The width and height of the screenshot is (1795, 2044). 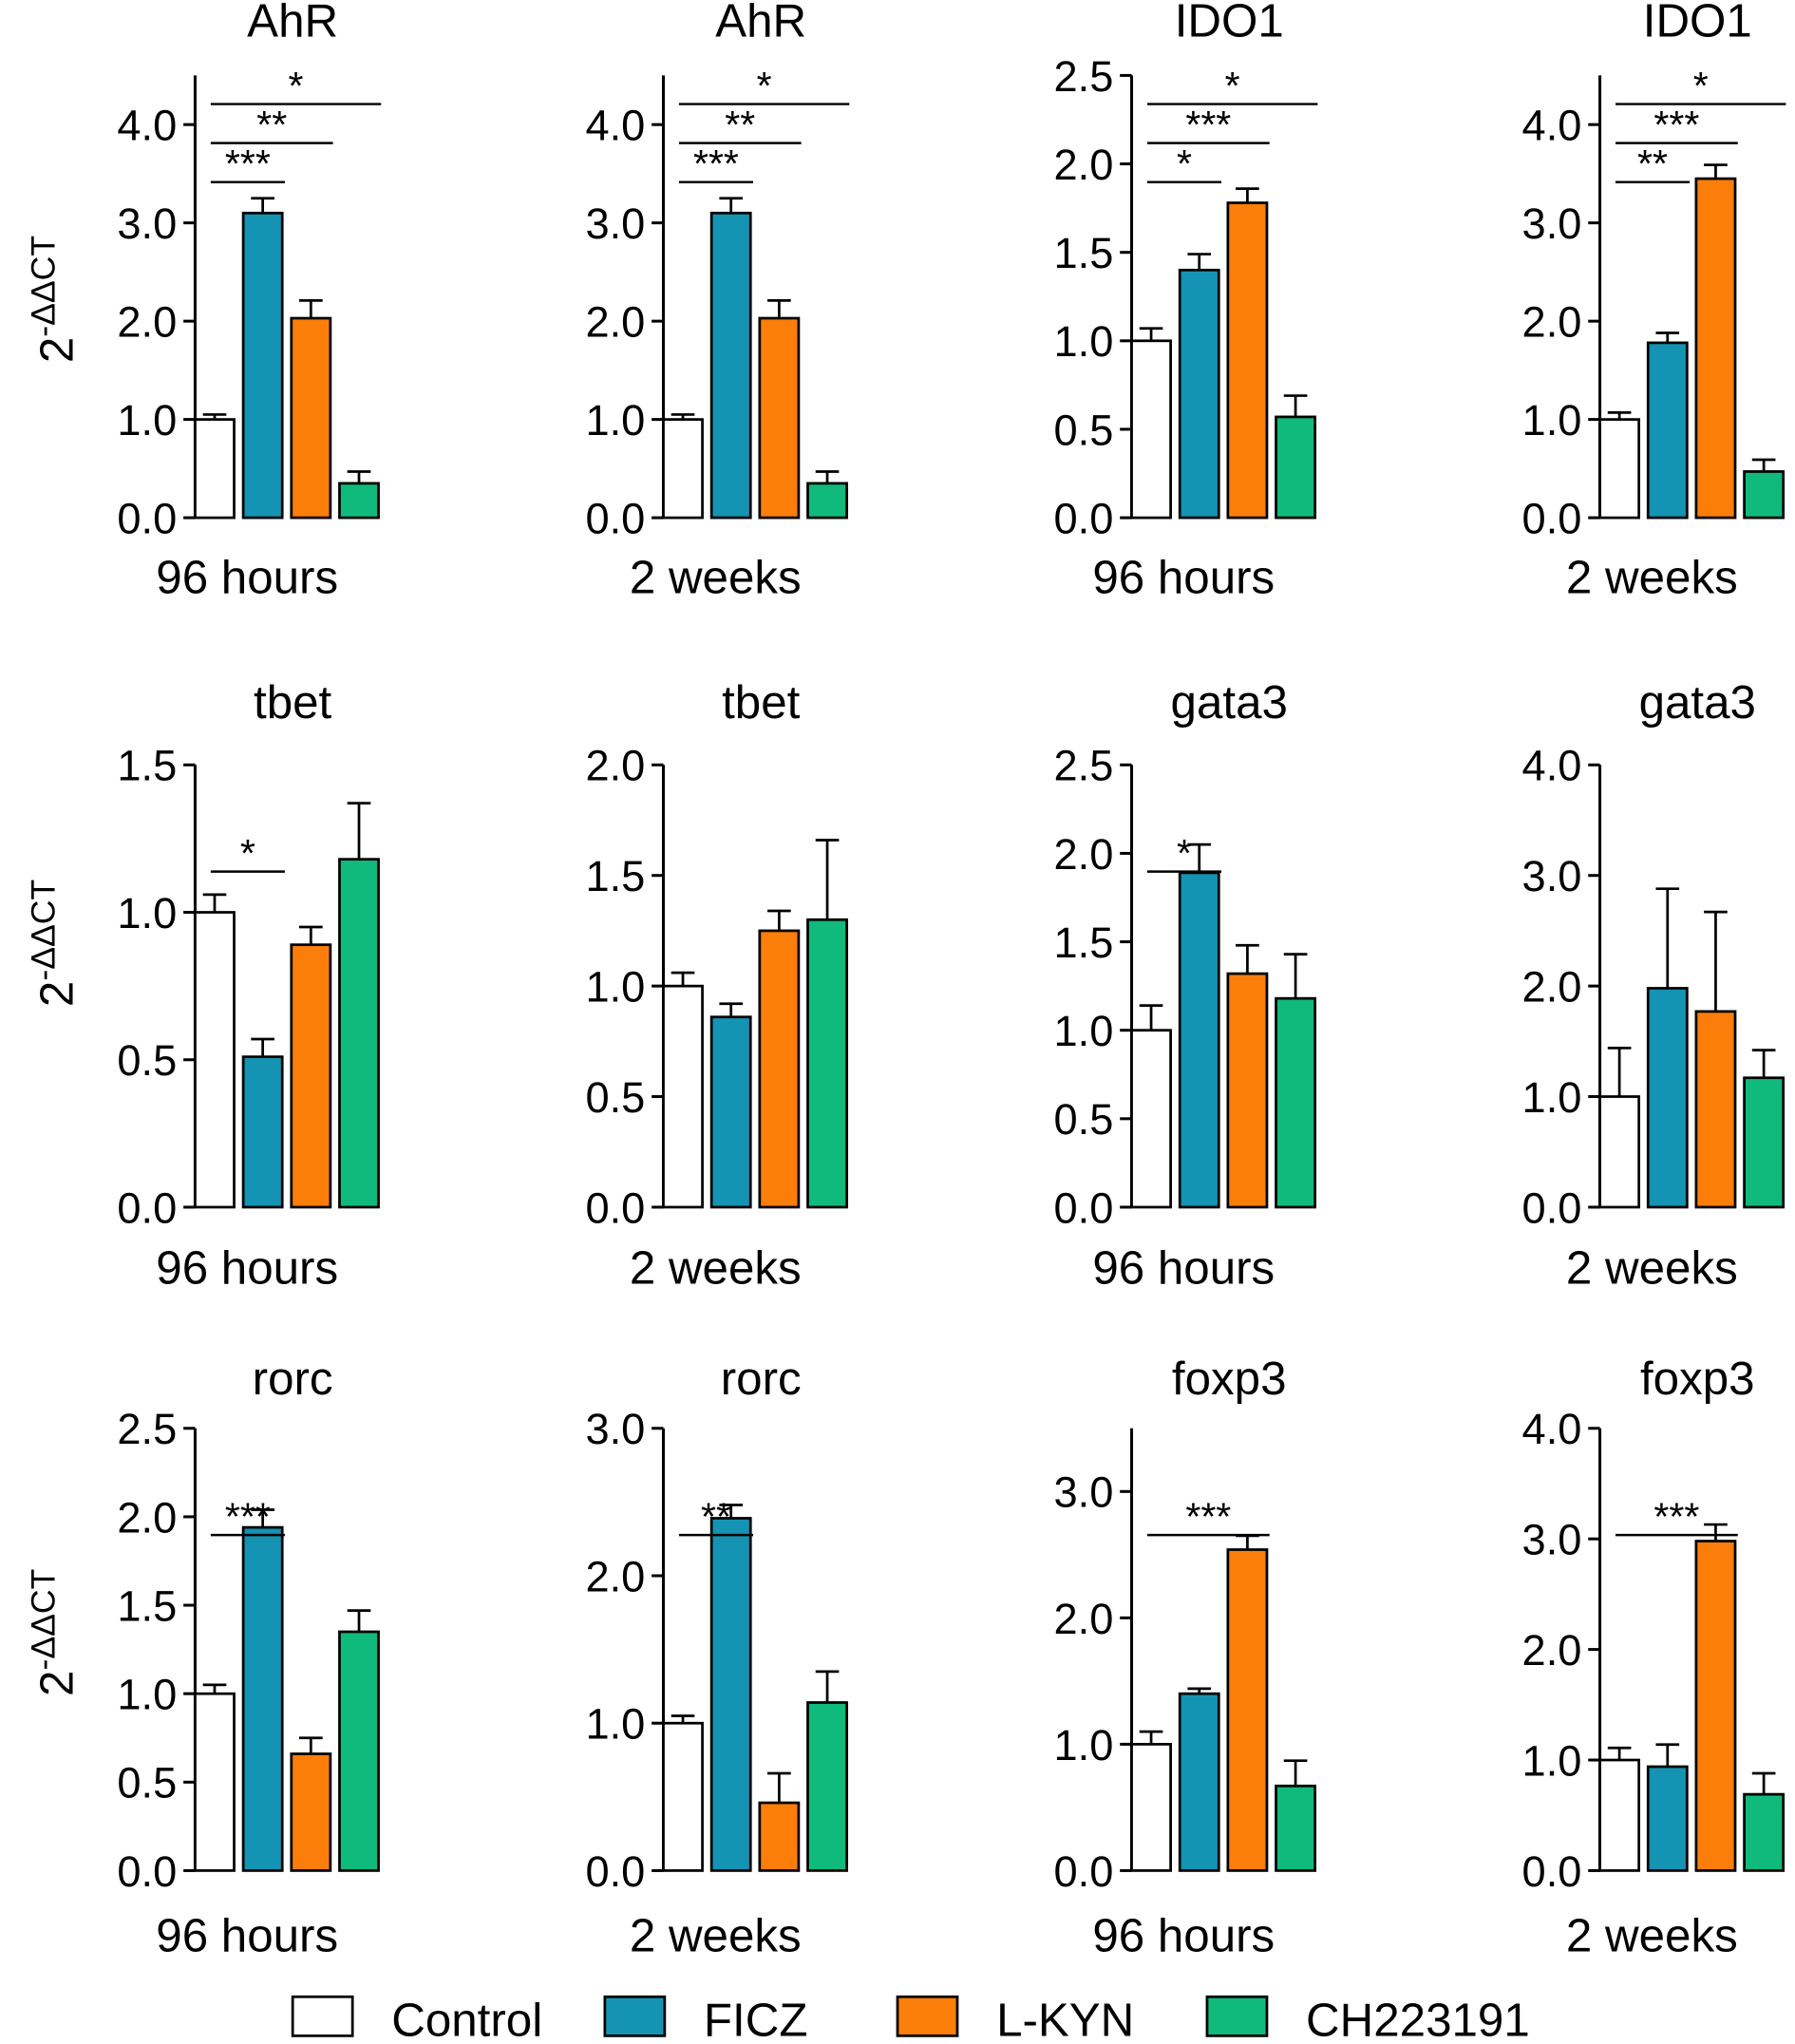 What do you see at coordinates (1698, 1379) in the screenshot?
I see `chart-title: foxp3` at bounding box center [1698, 1379].